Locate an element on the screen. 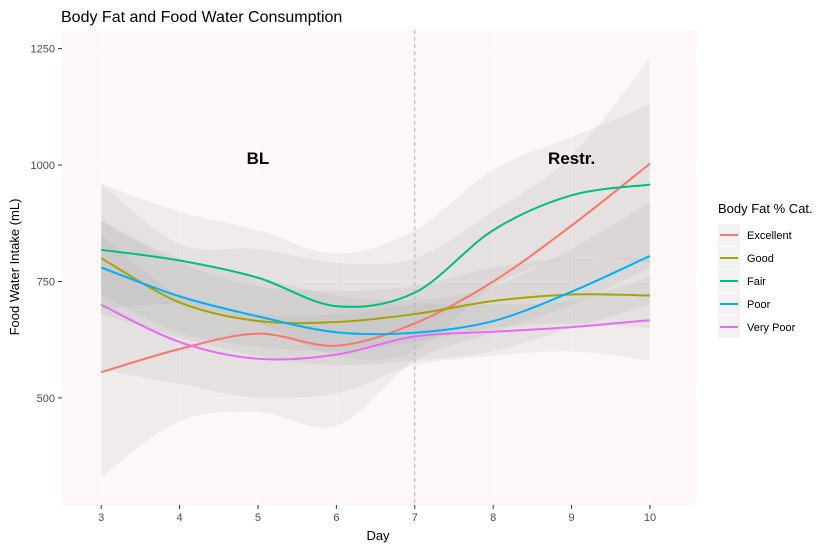  x-tick-label: 8 is located at coordinates (493, 518).